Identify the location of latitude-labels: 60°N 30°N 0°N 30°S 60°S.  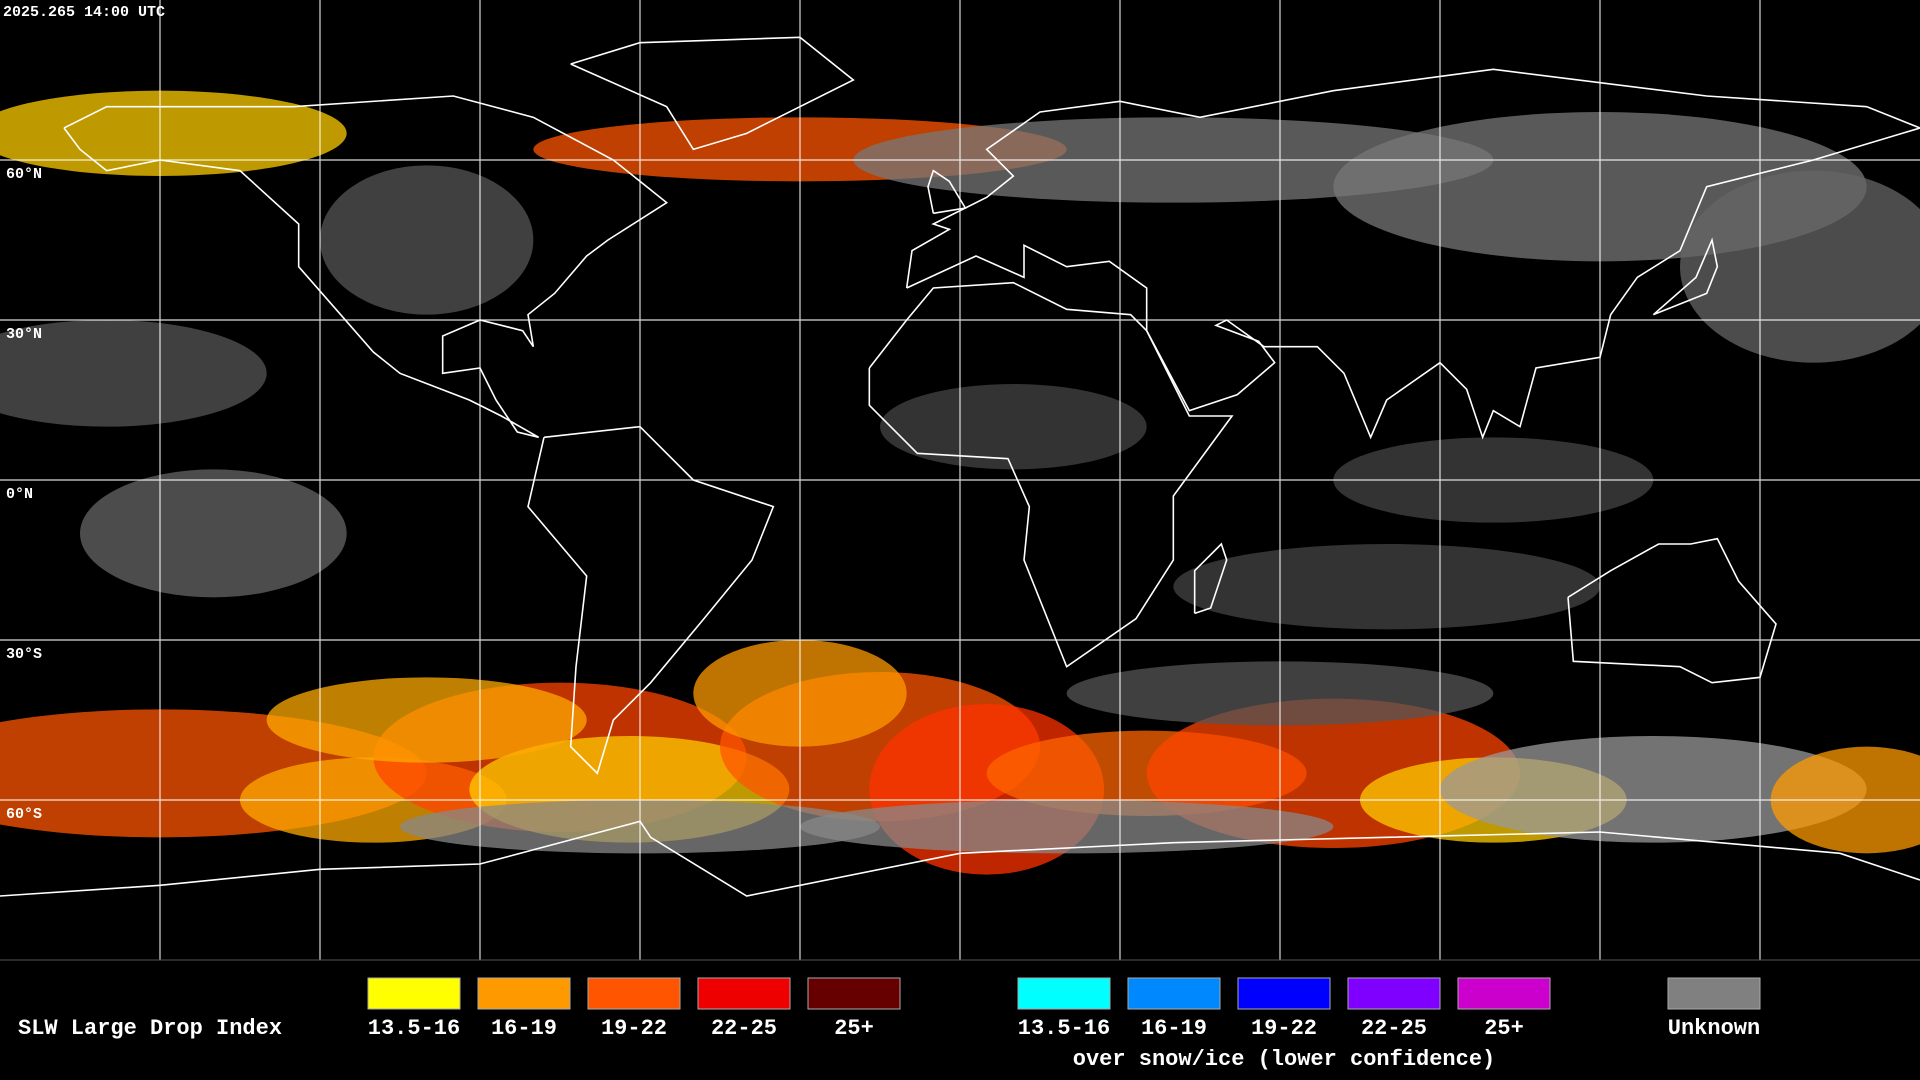
(24, 494).